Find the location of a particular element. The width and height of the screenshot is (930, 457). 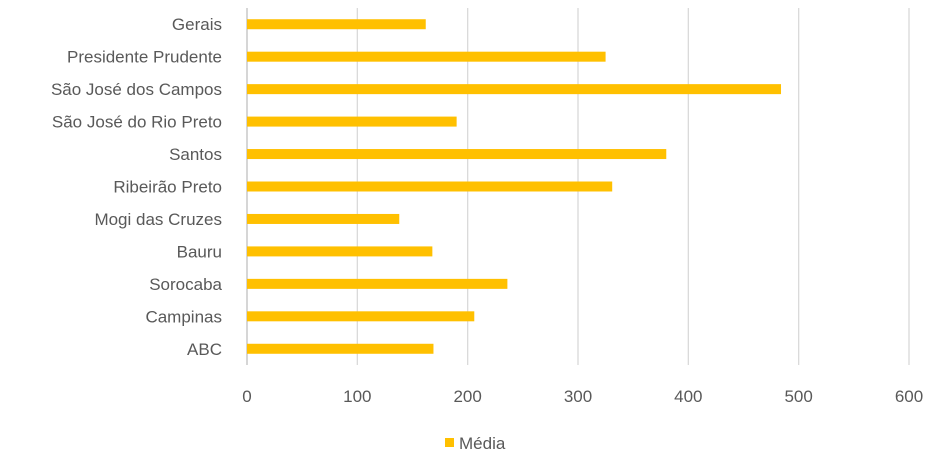

category-label: Santos is located at coordinates (195, 154).